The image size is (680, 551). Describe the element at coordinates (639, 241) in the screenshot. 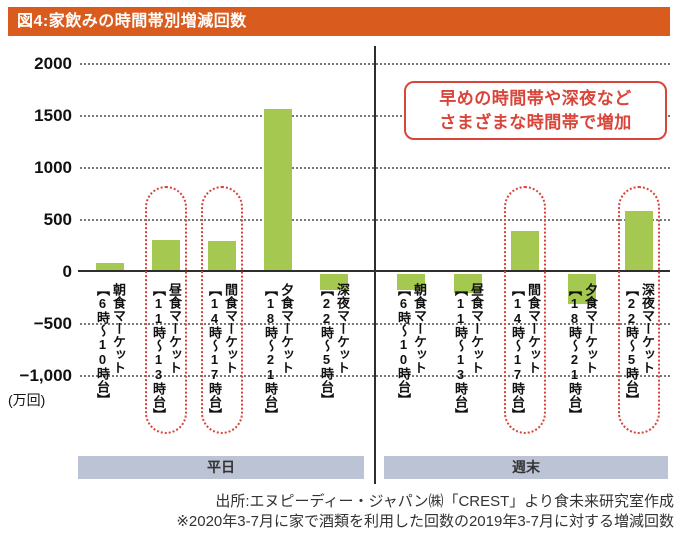

I see `bar-週末-深夜マーケット` at that location.